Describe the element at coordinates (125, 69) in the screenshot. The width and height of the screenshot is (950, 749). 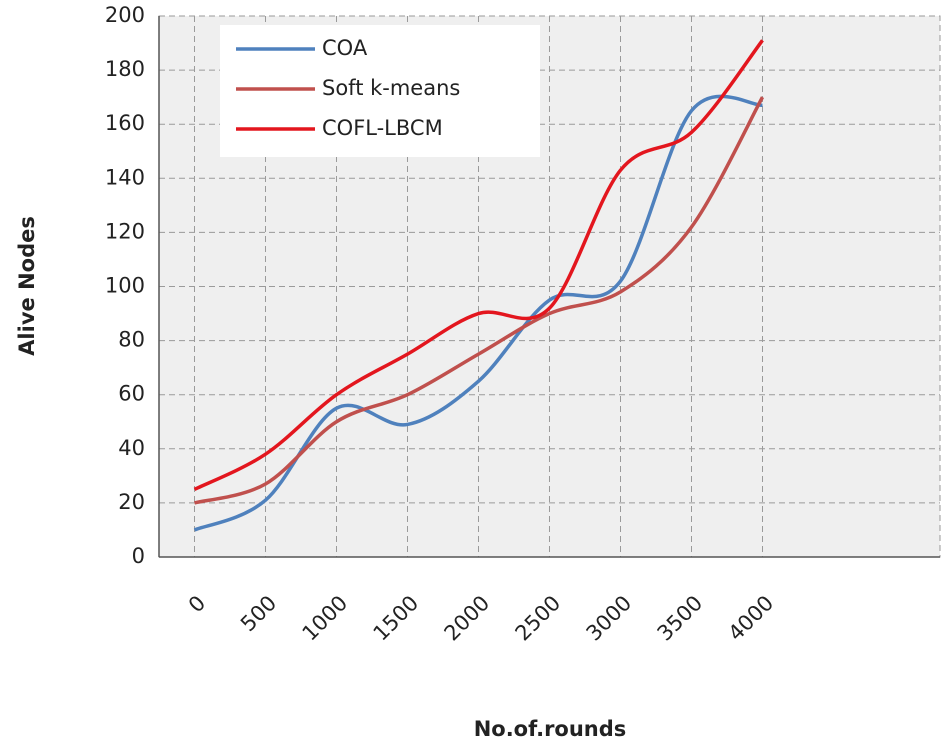
I see `y-tick-label: 180` at that location.